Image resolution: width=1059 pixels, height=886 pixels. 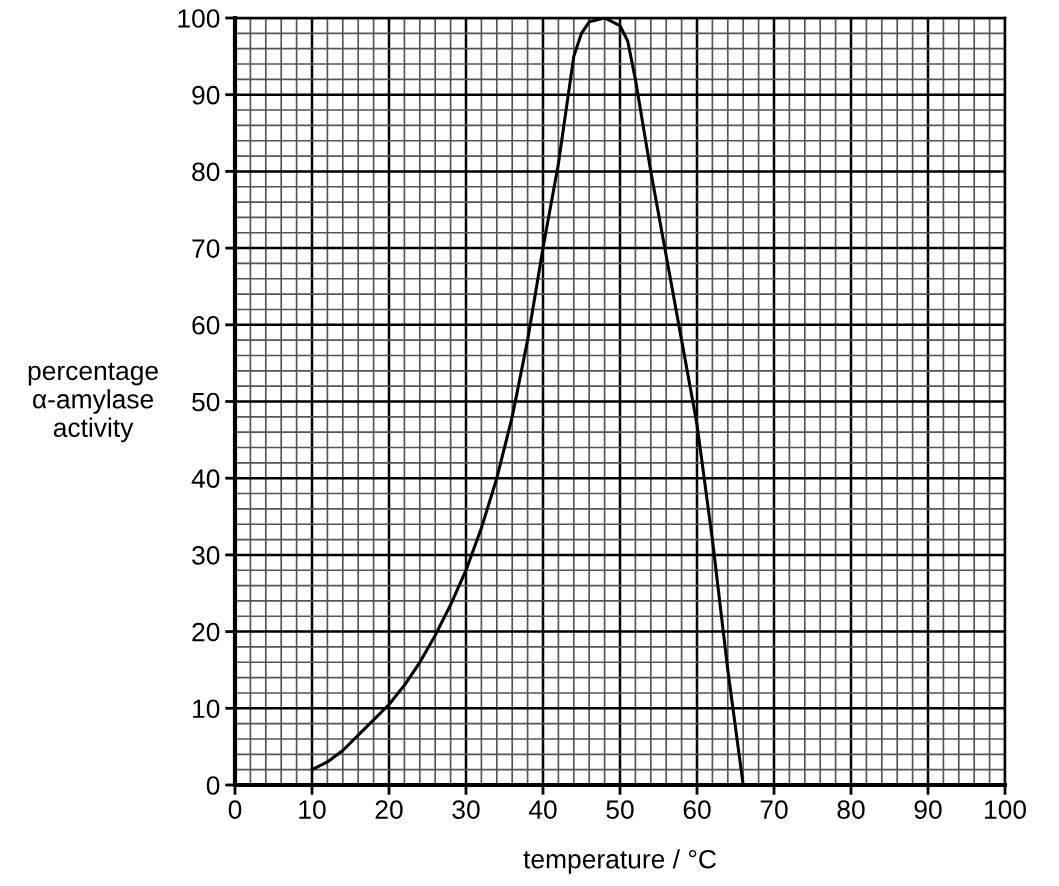 I want to click on x-tick-label: 100, so click(x=1005, y=809).